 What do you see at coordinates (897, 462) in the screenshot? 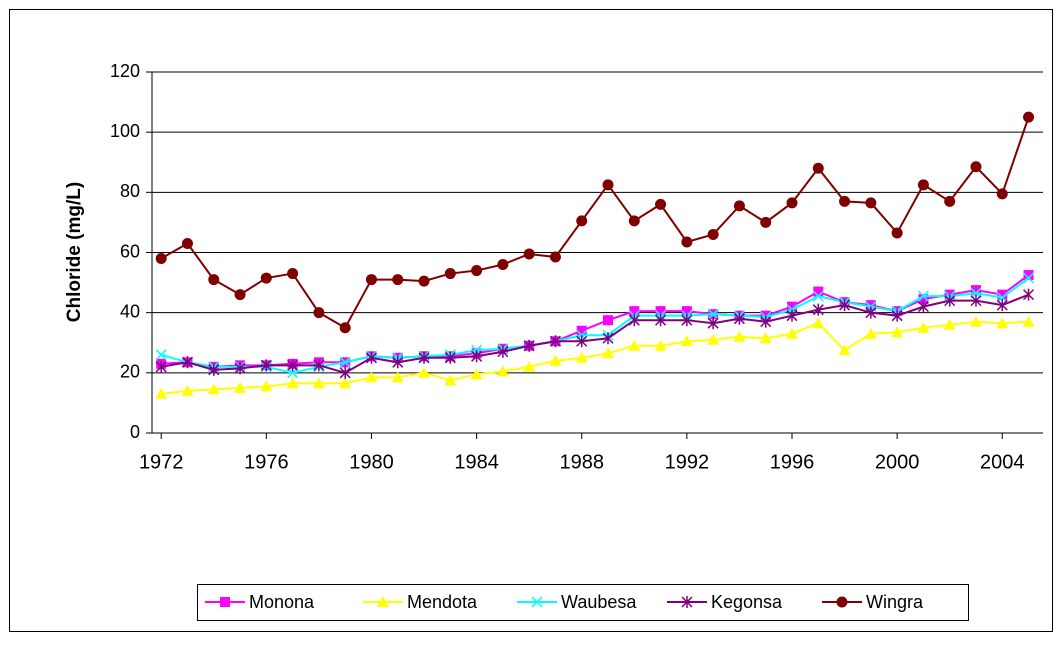
I see `x-tick-label: 2000` at bounding box center [897, 462].